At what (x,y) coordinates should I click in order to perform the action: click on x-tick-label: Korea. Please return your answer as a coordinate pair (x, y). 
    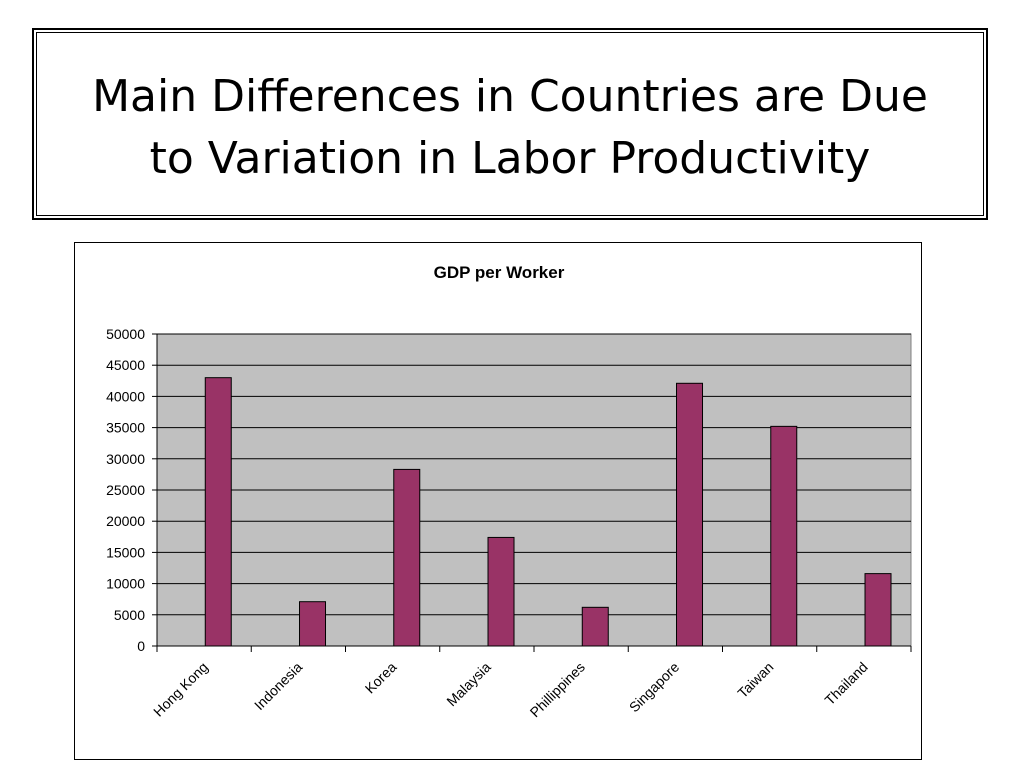
    Looking at the image, I should click on (381, 678).